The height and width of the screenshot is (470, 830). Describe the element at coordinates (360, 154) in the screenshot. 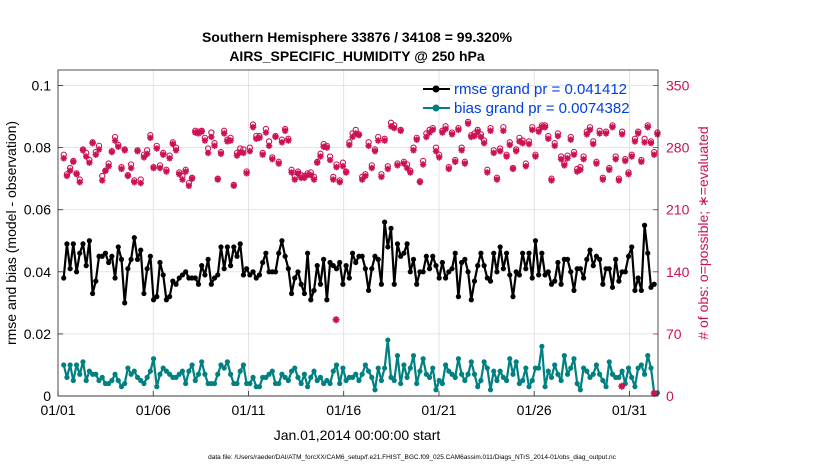

I see `obs-evaluated-series` at that location.